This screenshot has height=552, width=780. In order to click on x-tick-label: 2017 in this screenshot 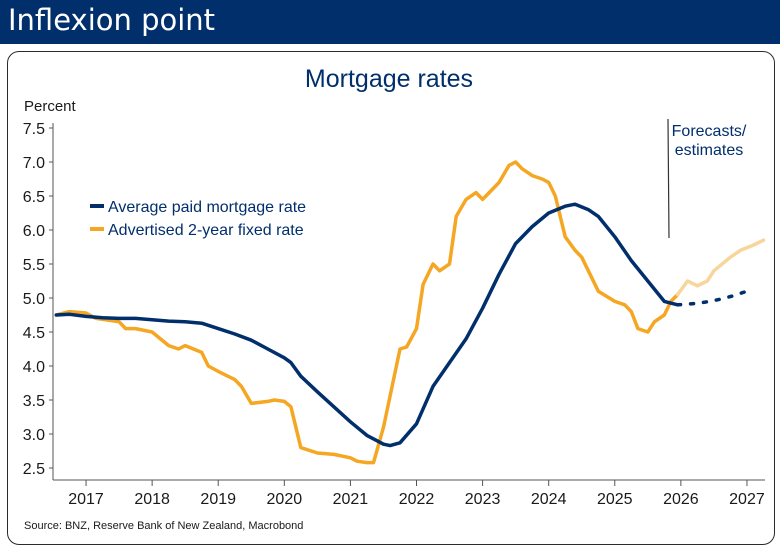, I will do `click(86, 499)`.